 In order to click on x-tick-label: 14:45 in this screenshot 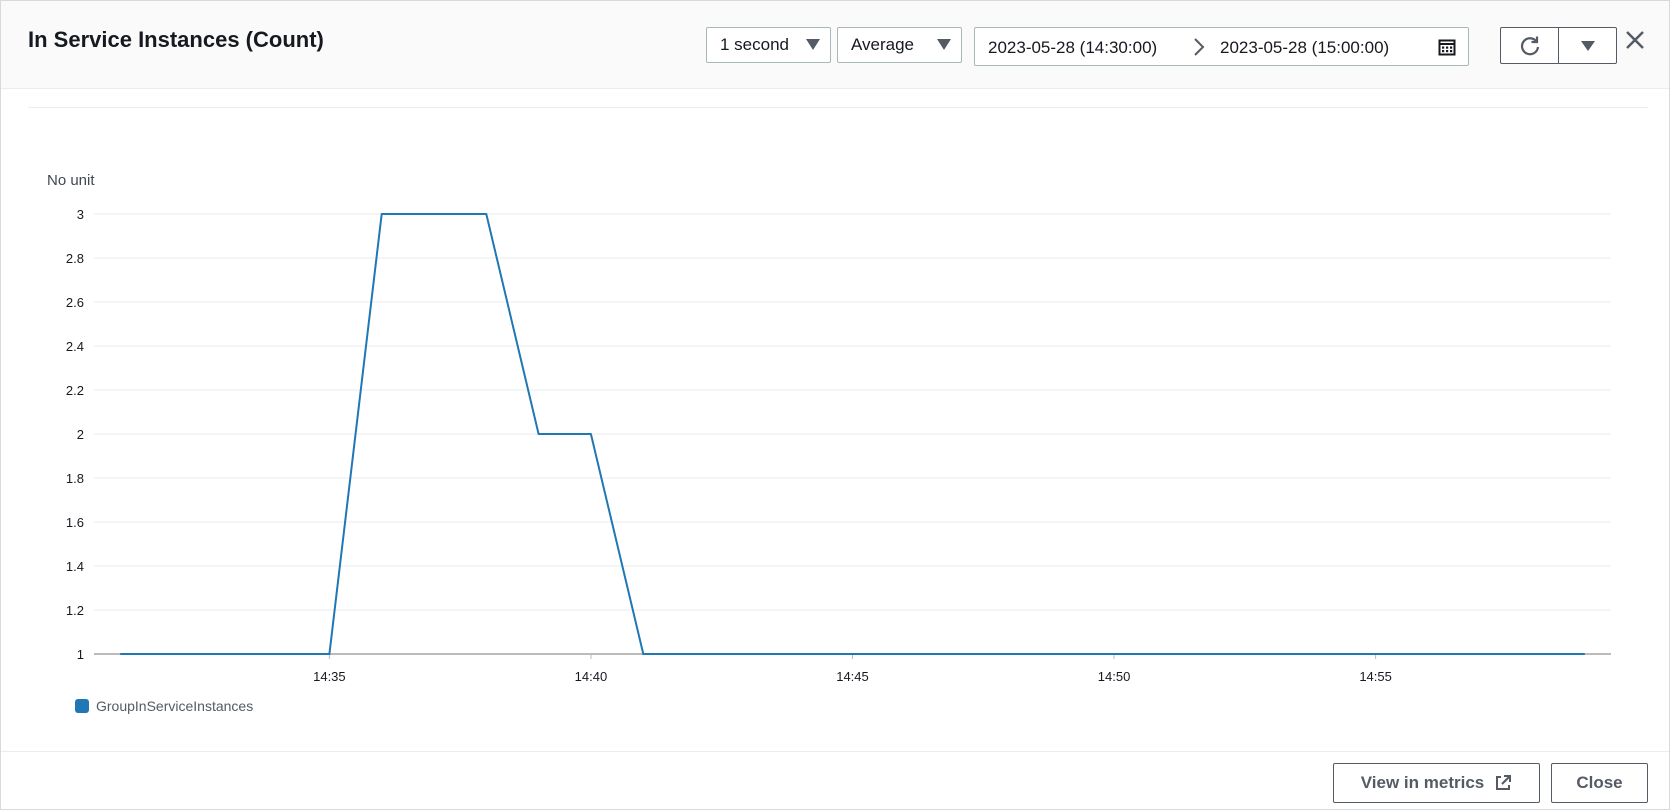, I will do `click(852, 676)`.